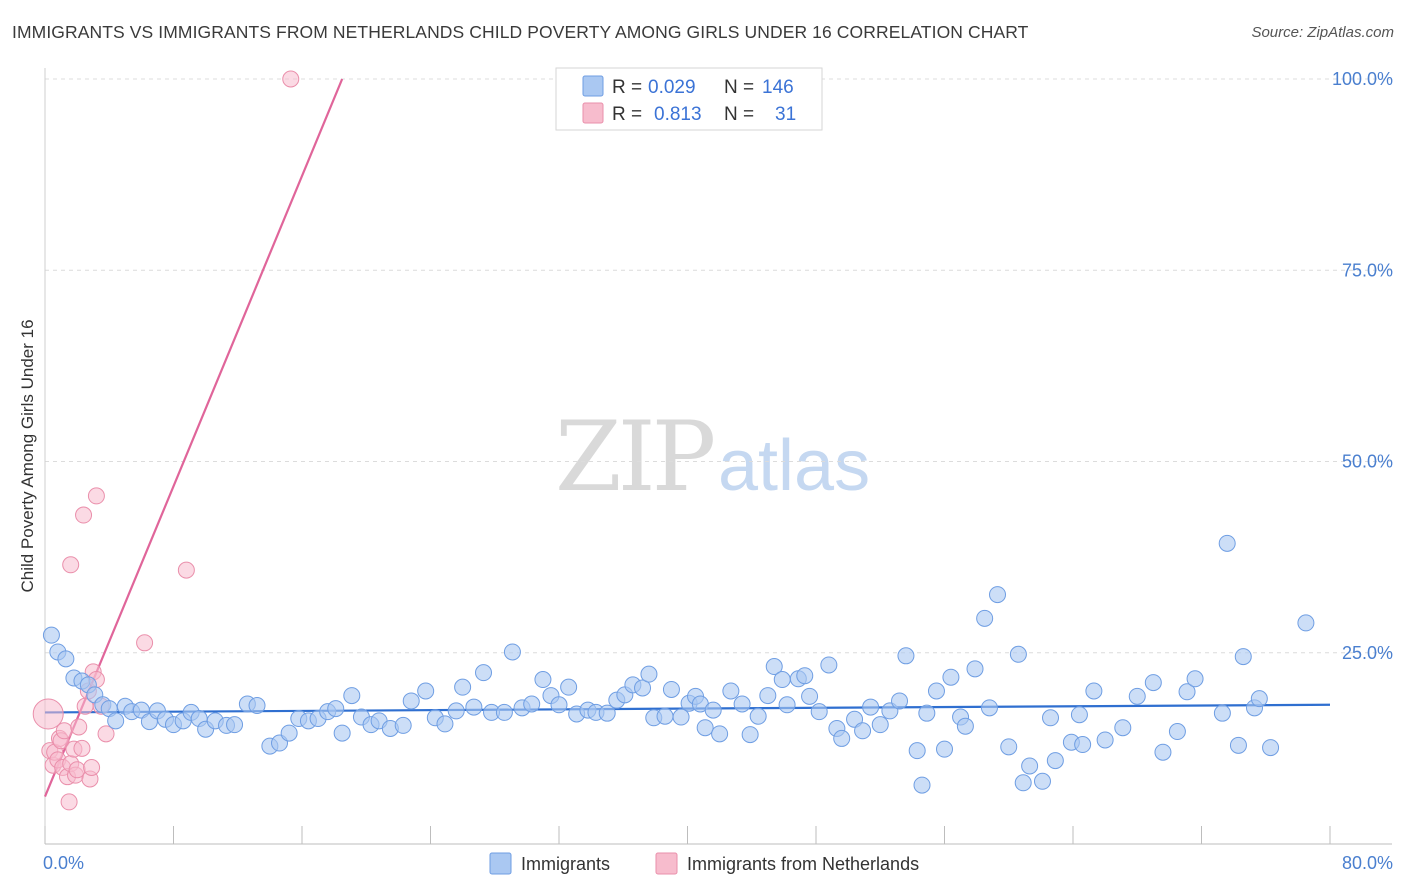 The height and width of the screenshot is (892, 1406). I want to click on y-tick-label: 75.0%, so click(1367, 270).